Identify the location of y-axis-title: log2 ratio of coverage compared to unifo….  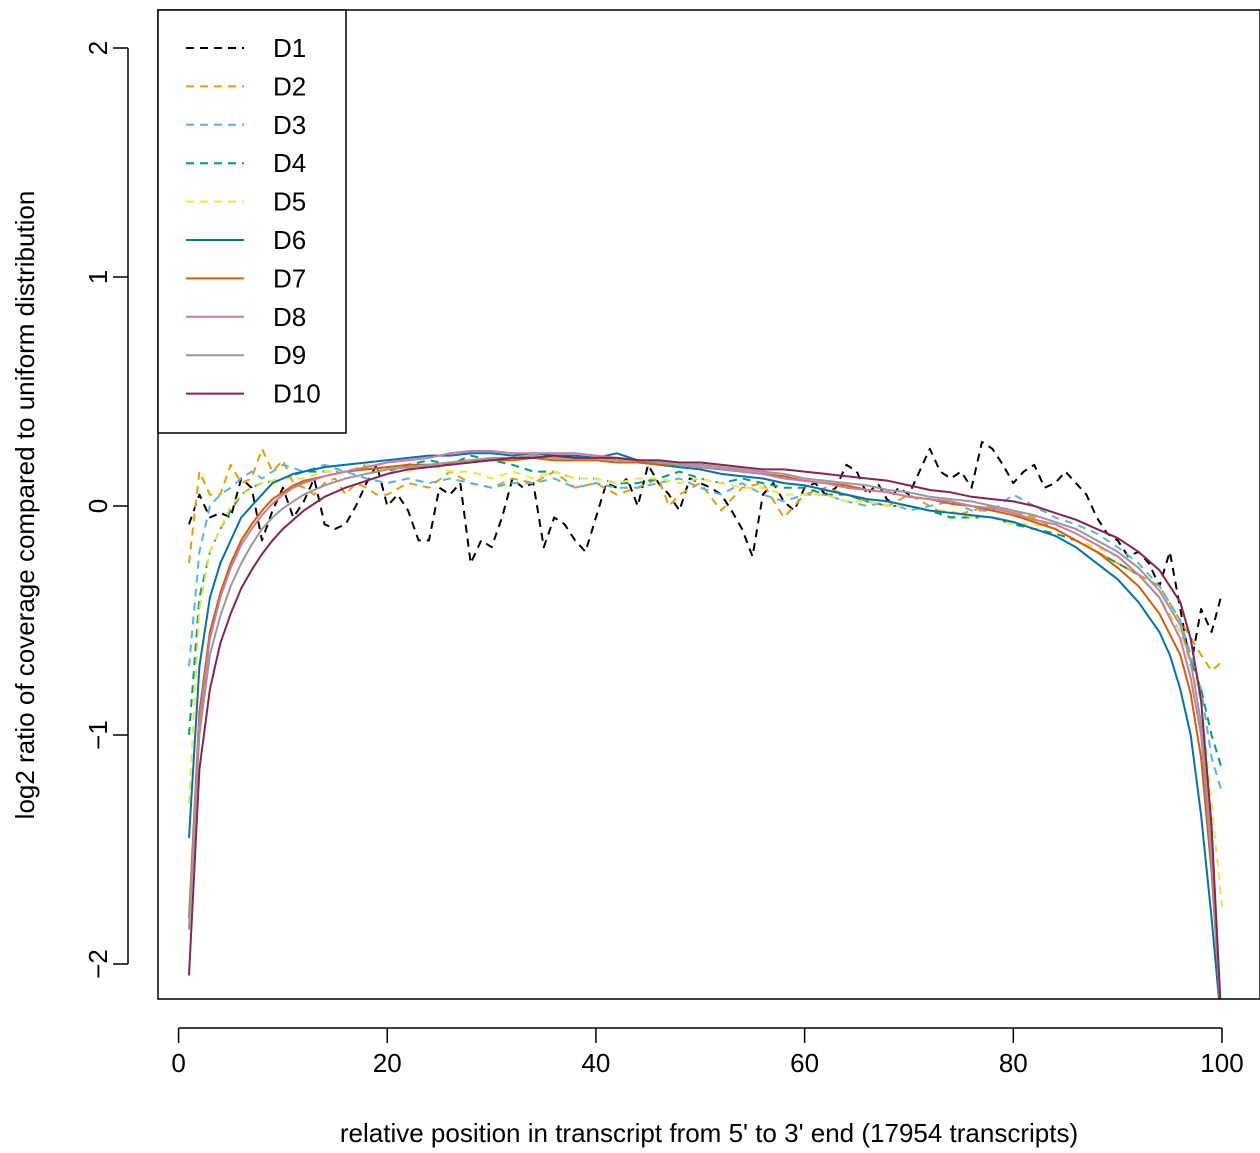
(25, 505).